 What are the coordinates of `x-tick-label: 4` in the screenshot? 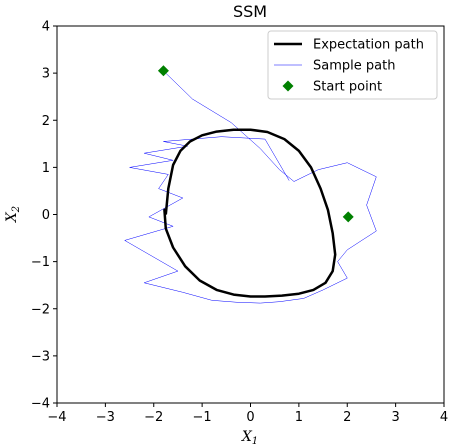 It's located at (444, 417).